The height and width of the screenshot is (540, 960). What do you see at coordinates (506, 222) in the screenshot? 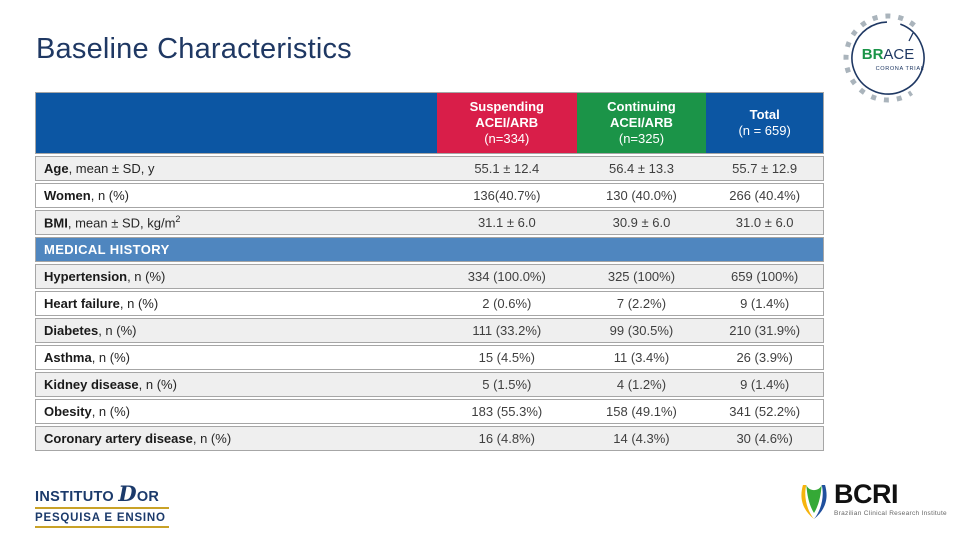
I see `value-cell: 31.1 ± 6.0` at bounding box center [506, 222].